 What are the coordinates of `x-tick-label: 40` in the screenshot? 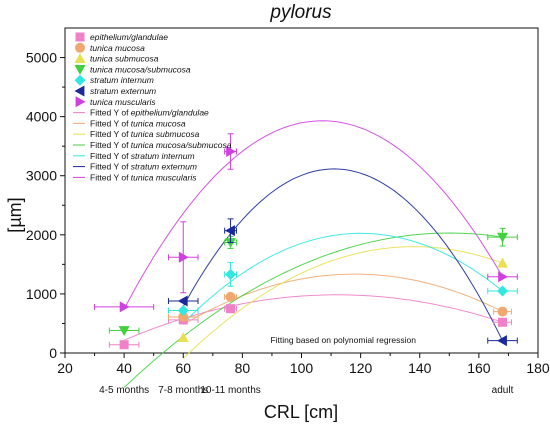 It's located at (124, 368).